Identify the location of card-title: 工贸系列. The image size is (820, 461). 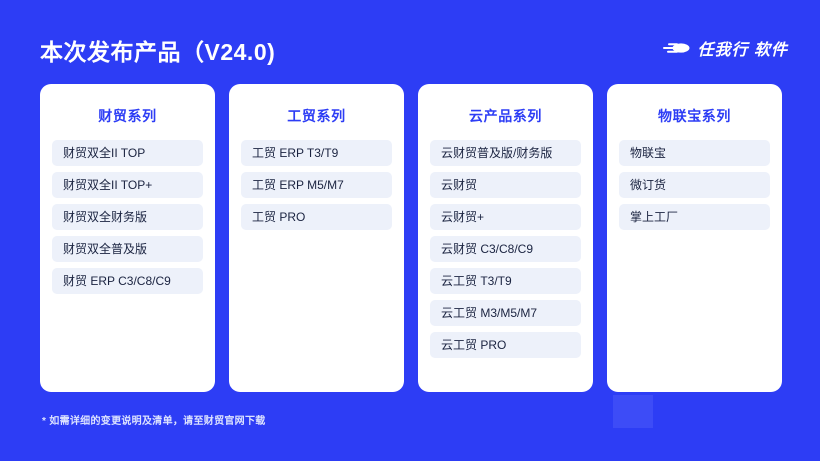
(316, 116).